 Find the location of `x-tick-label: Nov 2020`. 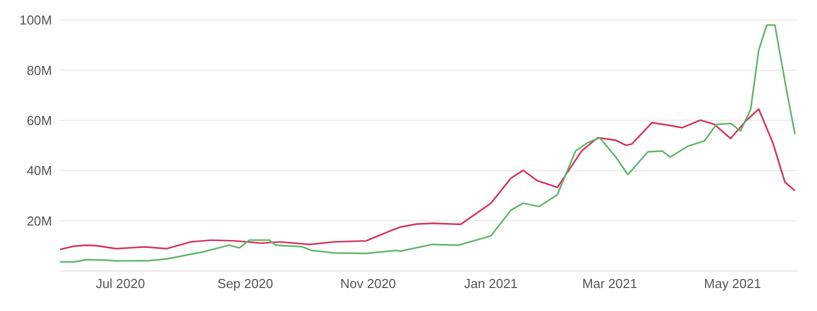

x-tick-label: Nov 2020 is located at coordinates (368, 284).